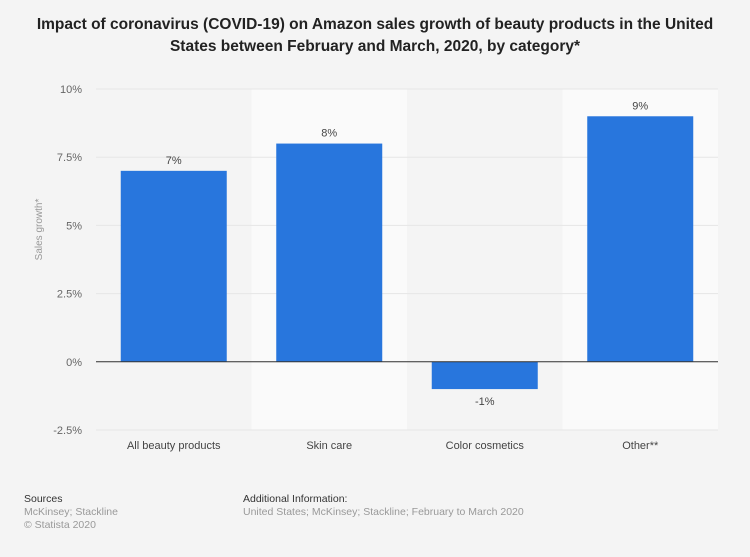 The width and height of the screenshot is (750, 557). I want to click on x-tick-label: Color cosmetics, so click(485, 446).